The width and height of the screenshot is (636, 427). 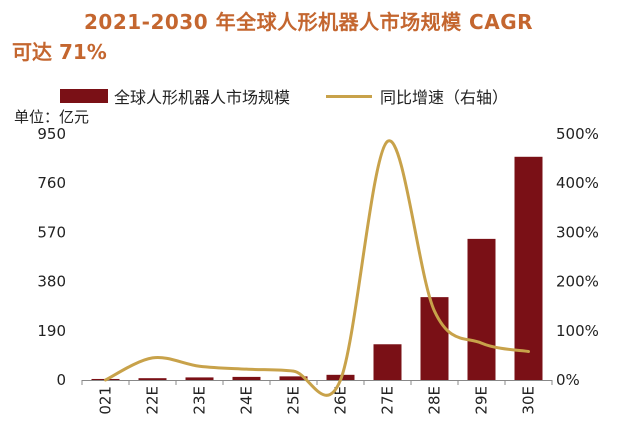 I want to click on x-tick-label: 25E, so click(x=294, y=400).